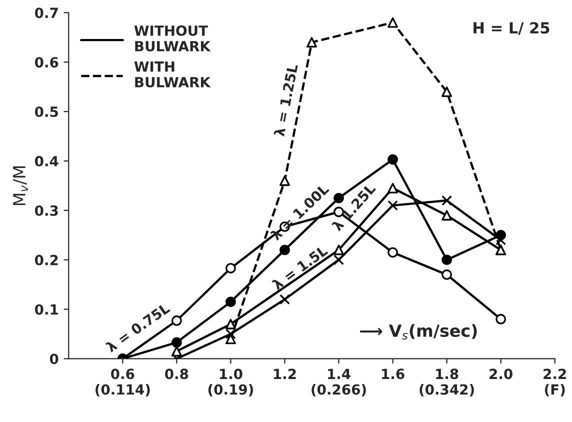 This screenshot has height=422, width=572. I want to click on x-tick-label: 1.4 (0.266), so click(339, 382).